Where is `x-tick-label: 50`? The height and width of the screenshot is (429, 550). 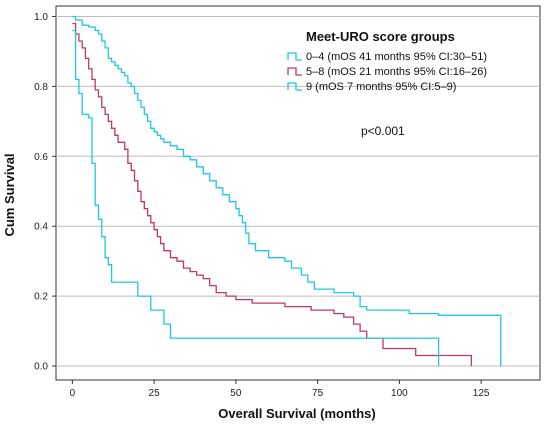
x-tick-label: 50 is located at coordinates (236, 393).